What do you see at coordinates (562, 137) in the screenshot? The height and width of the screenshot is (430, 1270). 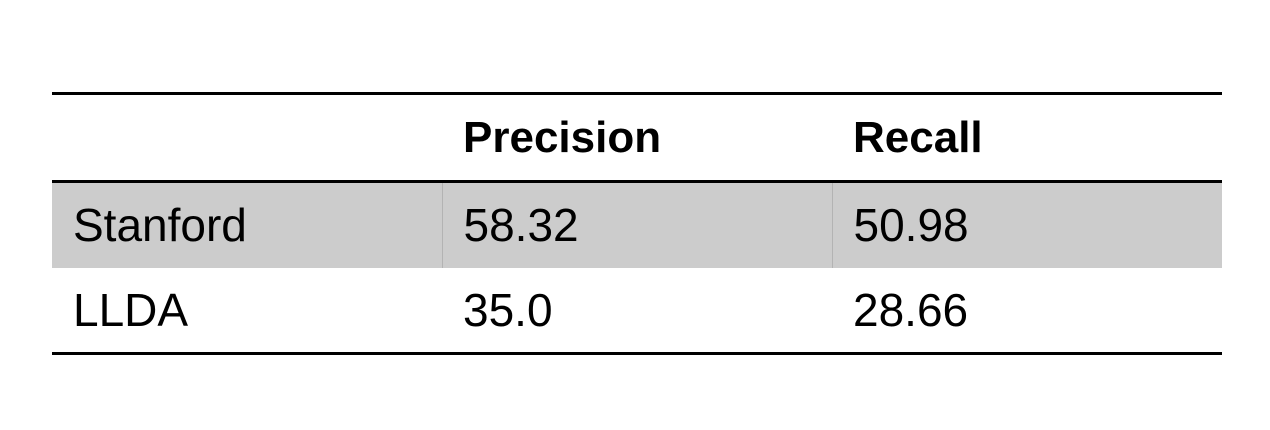 I see `header-precision: Precision` at bounding box center [562, 137].